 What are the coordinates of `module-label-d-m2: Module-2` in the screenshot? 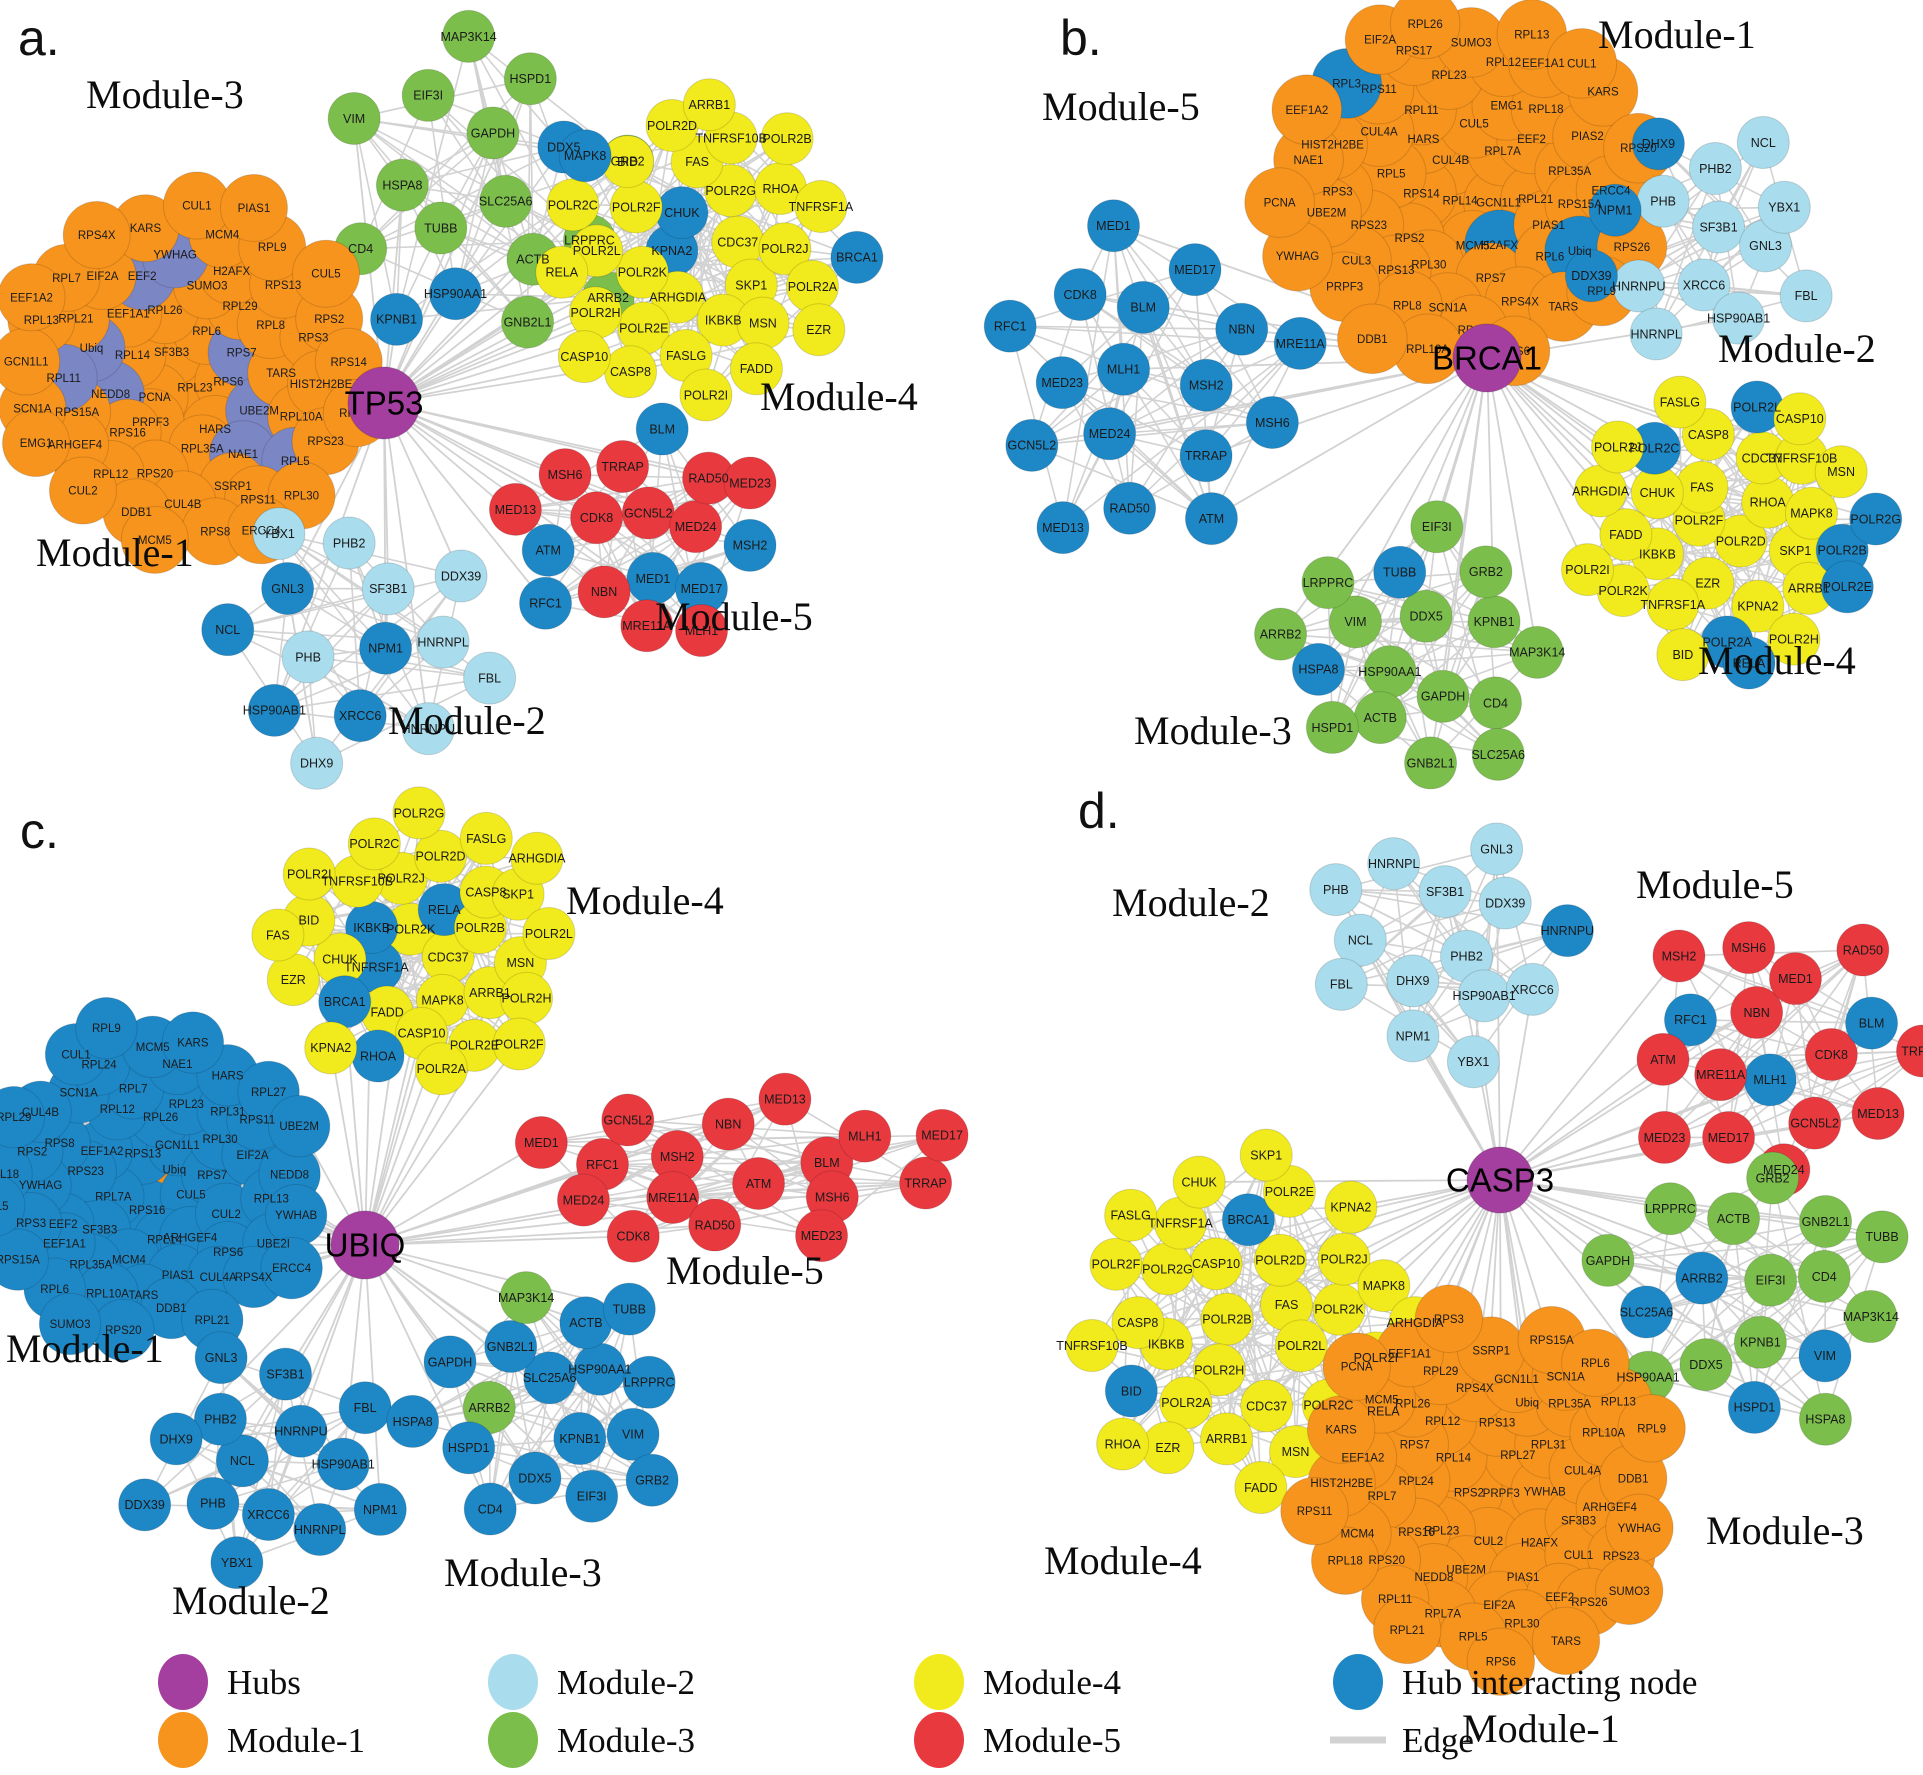 It's located at (1191, 902).